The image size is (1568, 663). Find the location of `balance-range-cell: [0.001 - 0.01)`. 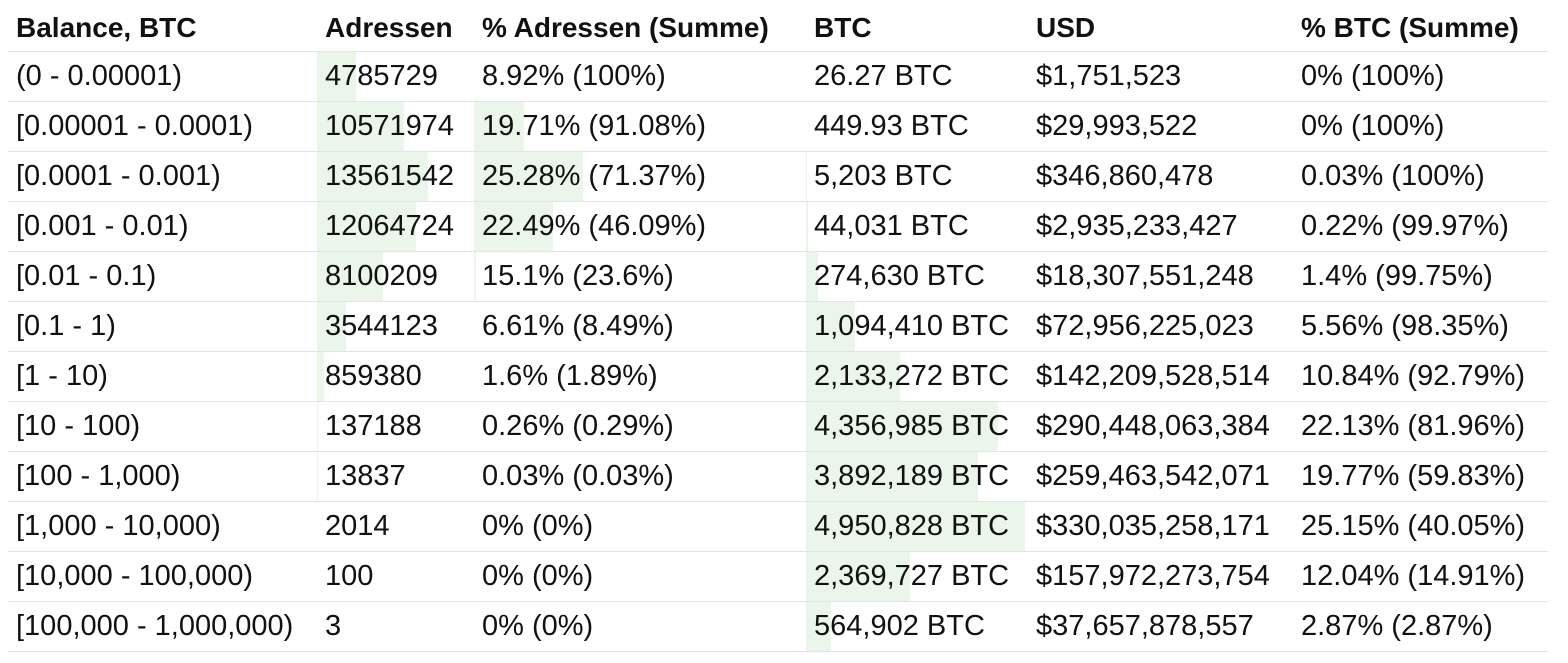

balance-range-cell: [0.001 - 0.01) is located at coordinates (162, 226).